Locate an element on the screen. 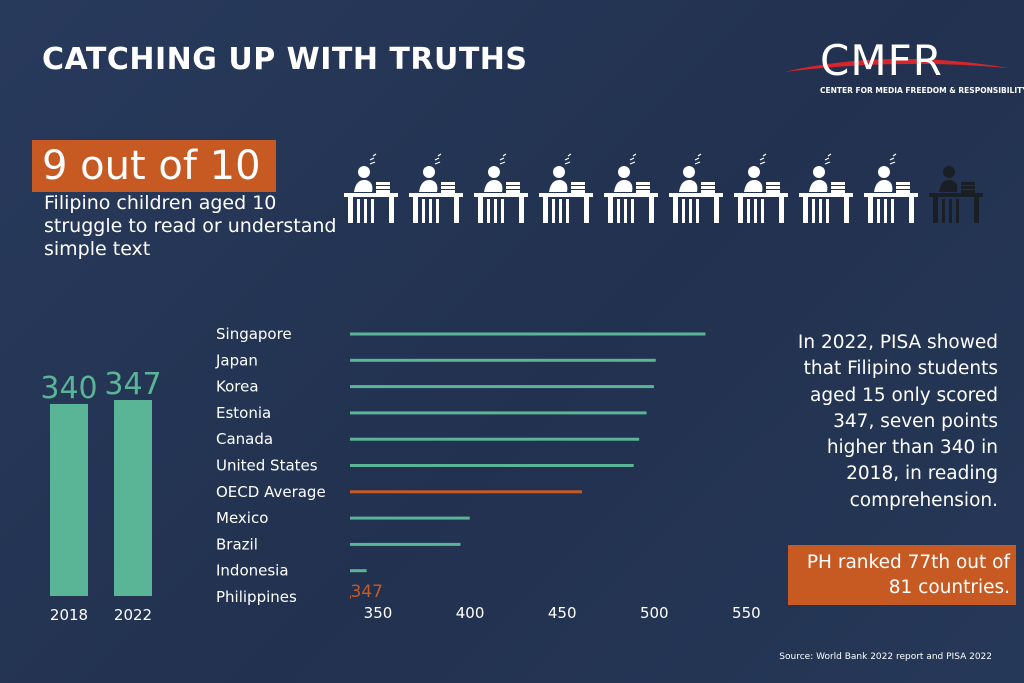 Image resolution: width=1024 pixels, height=683 pixels. country-label: Canada is located at coordinates (244, 439).